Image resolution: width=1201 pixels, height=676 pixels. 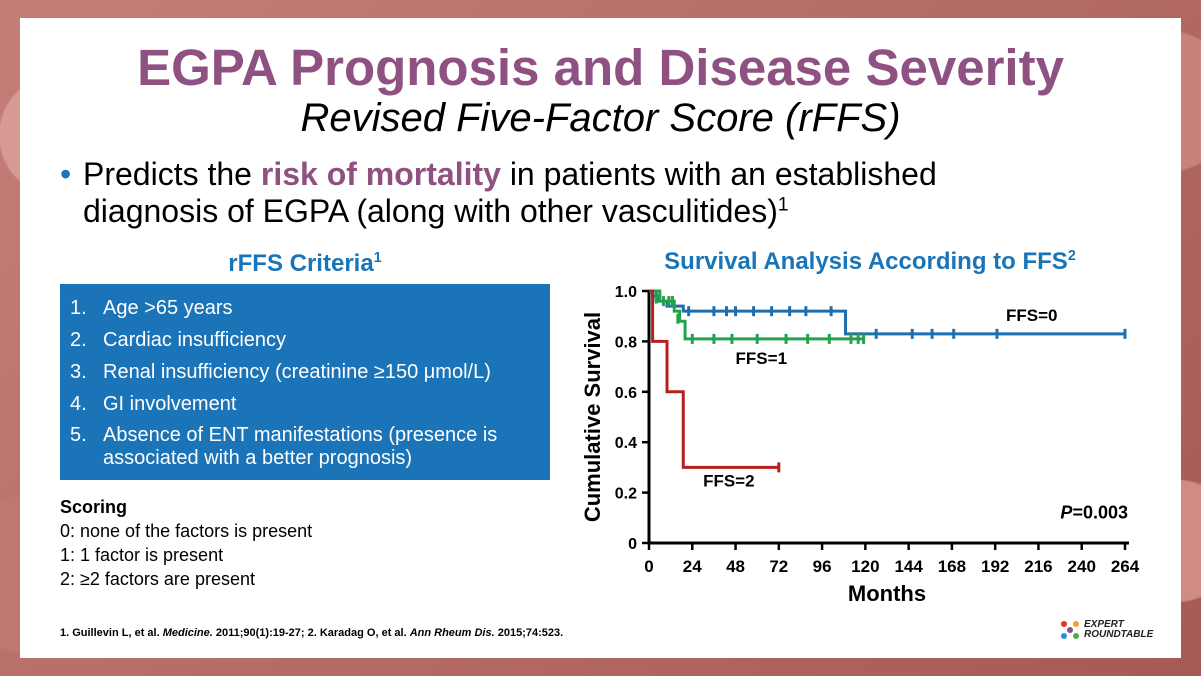 What do you see at coordinates (626, 443) in the screenshot?
I see `y-tick-label: 0.4` at bounding box center [626, 443].